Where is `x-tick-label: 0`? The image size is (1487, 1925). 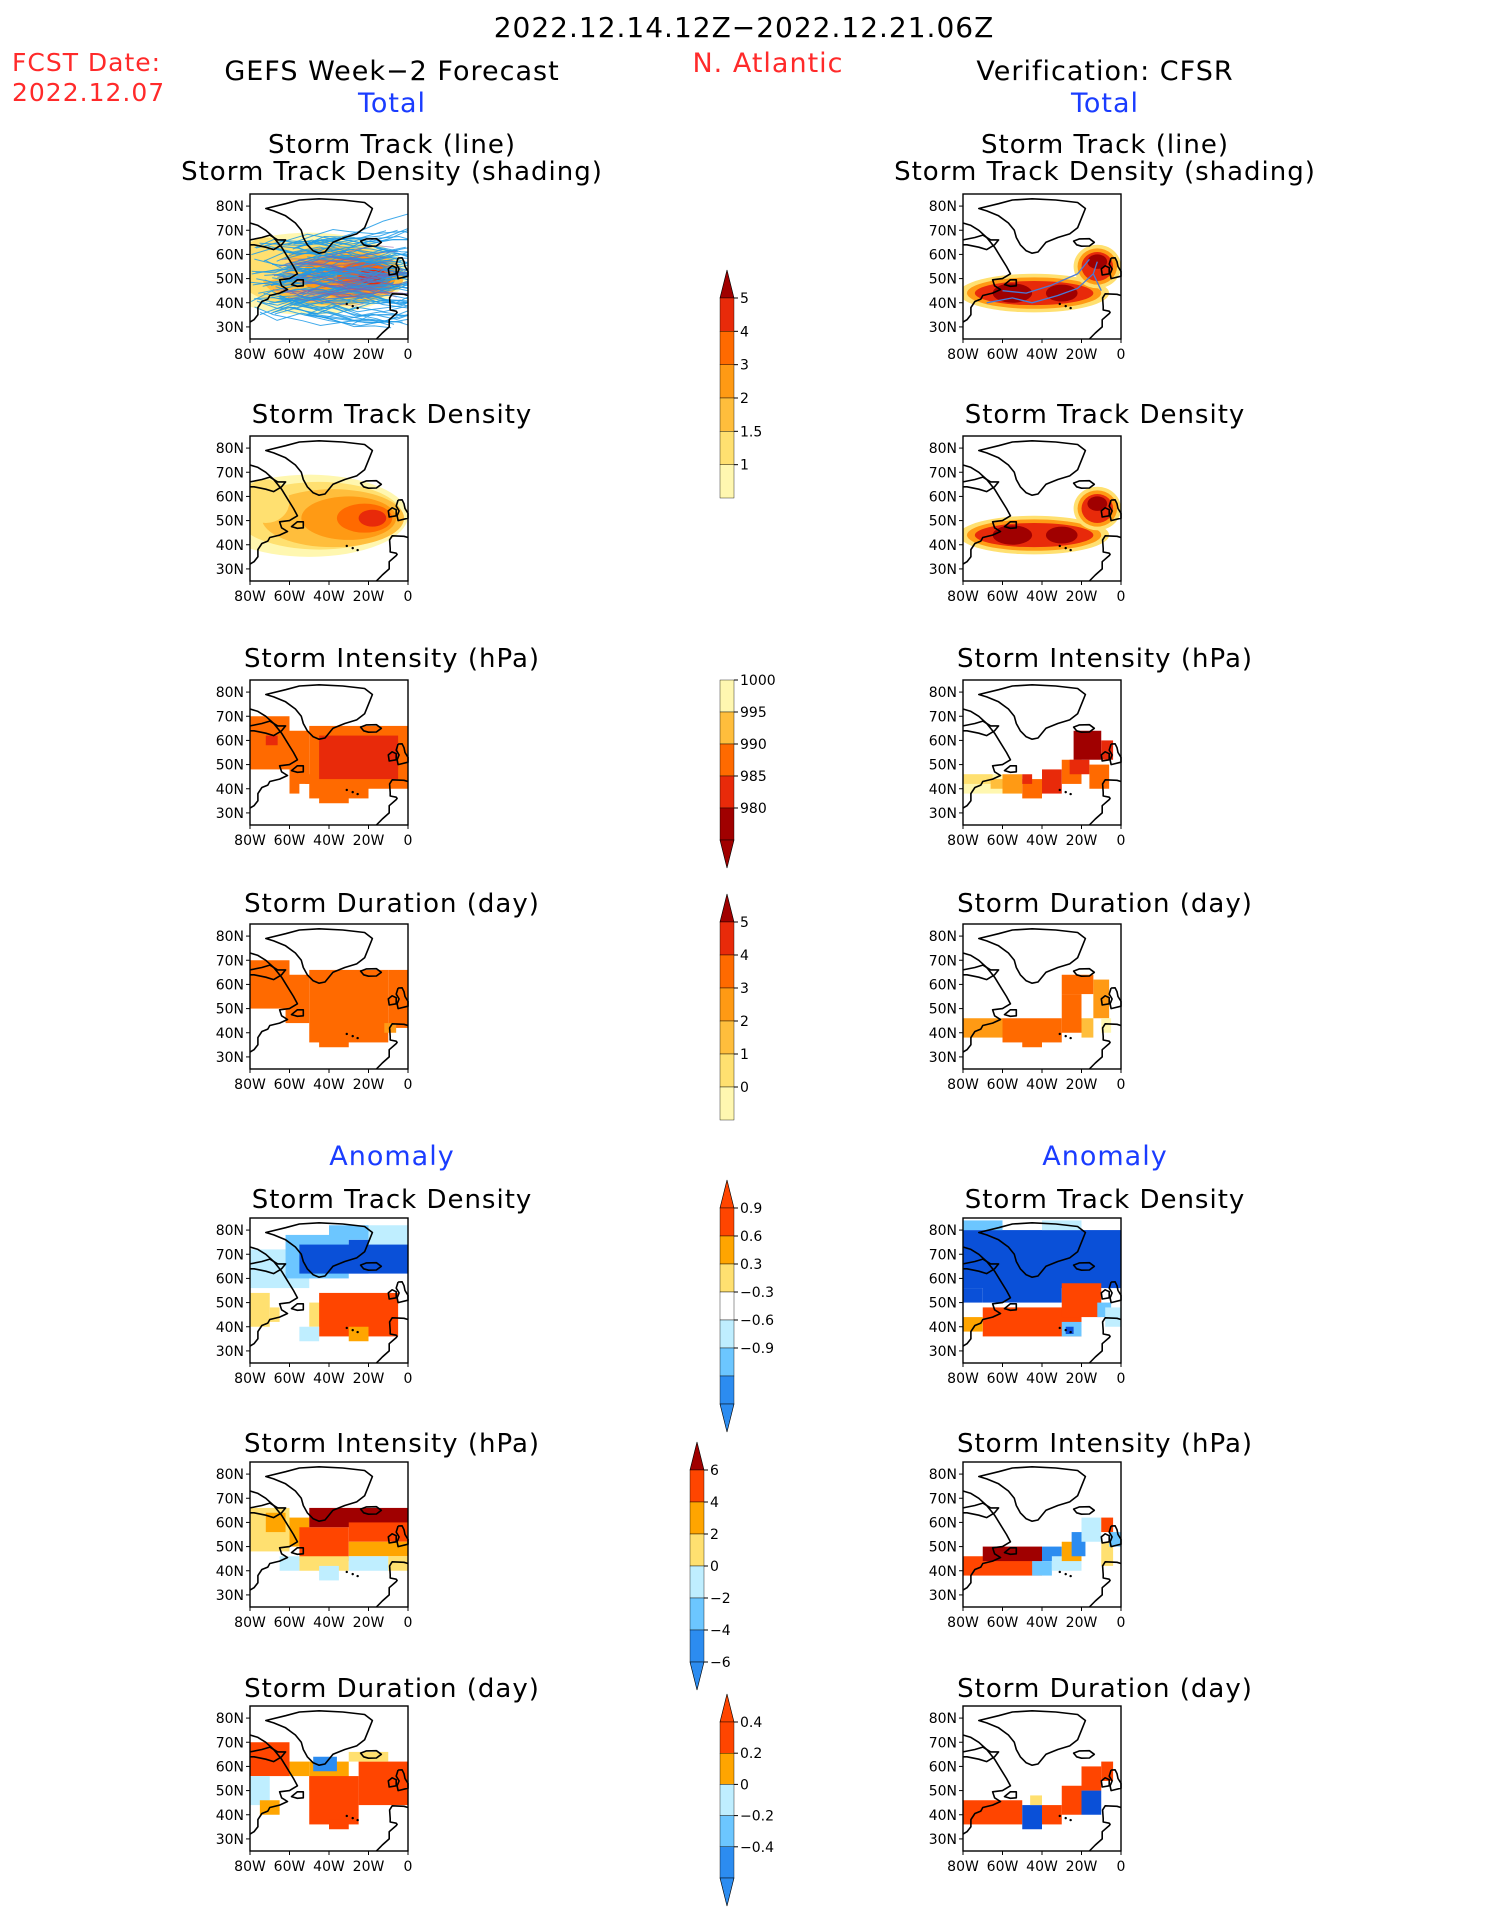 x-tick-label: 0 is located at coordinates (408, 1379).